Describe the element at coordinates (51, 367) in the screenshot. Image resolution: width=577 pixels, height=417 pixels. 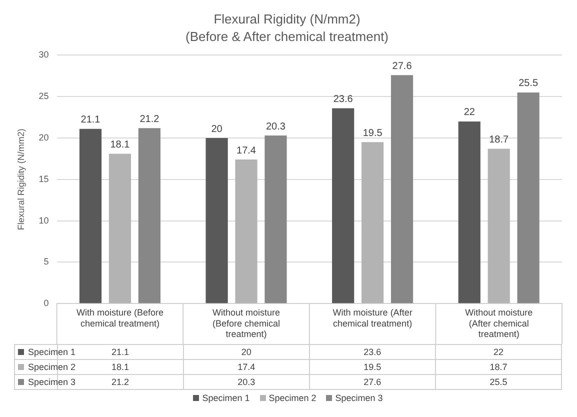
I see `legend-label: Specimen 2` at that location.